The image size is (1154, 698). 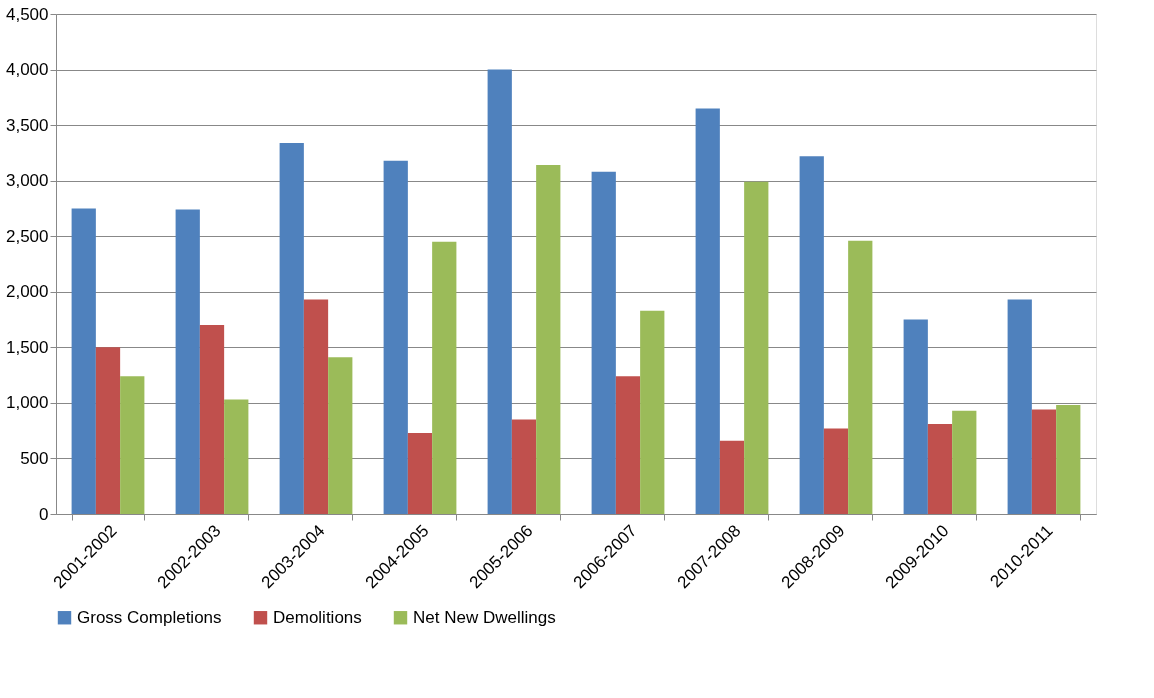 I want to click on y-tick-label: 500, so click(x=34, y=458).